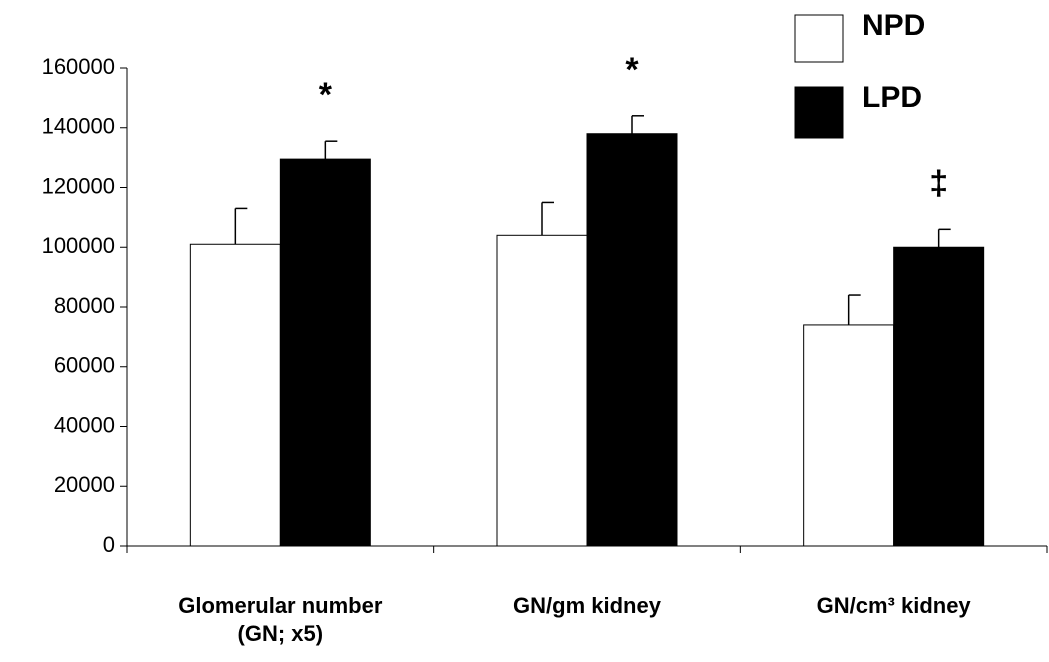 This screenshot has width=1049, height=662. I want to click on x-tick-label: GN/gm kidney, so click(587, 605).